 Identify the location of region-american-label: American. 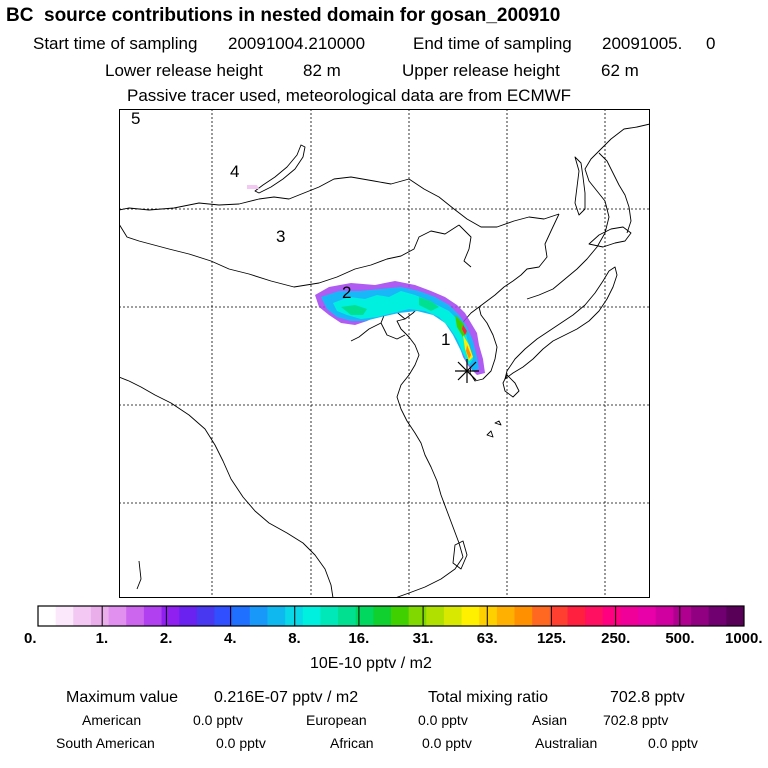
(112, 720).